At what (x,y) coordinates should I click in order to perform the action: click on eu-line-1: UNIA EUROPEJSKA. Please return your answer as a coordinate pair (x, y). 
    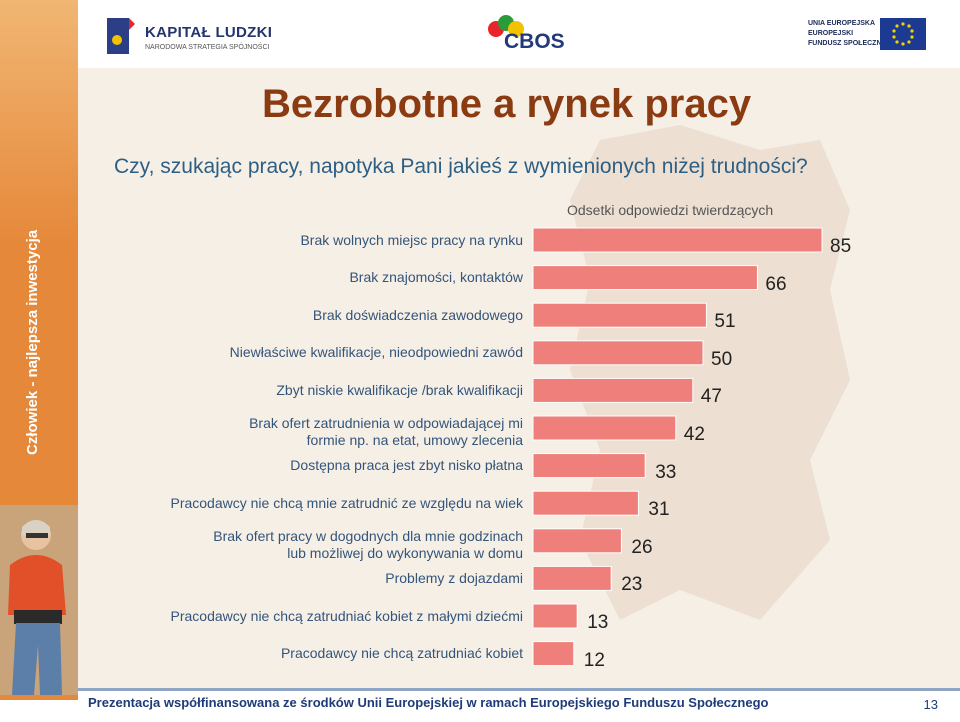
    Looking at the image, I should click on (842, 23).